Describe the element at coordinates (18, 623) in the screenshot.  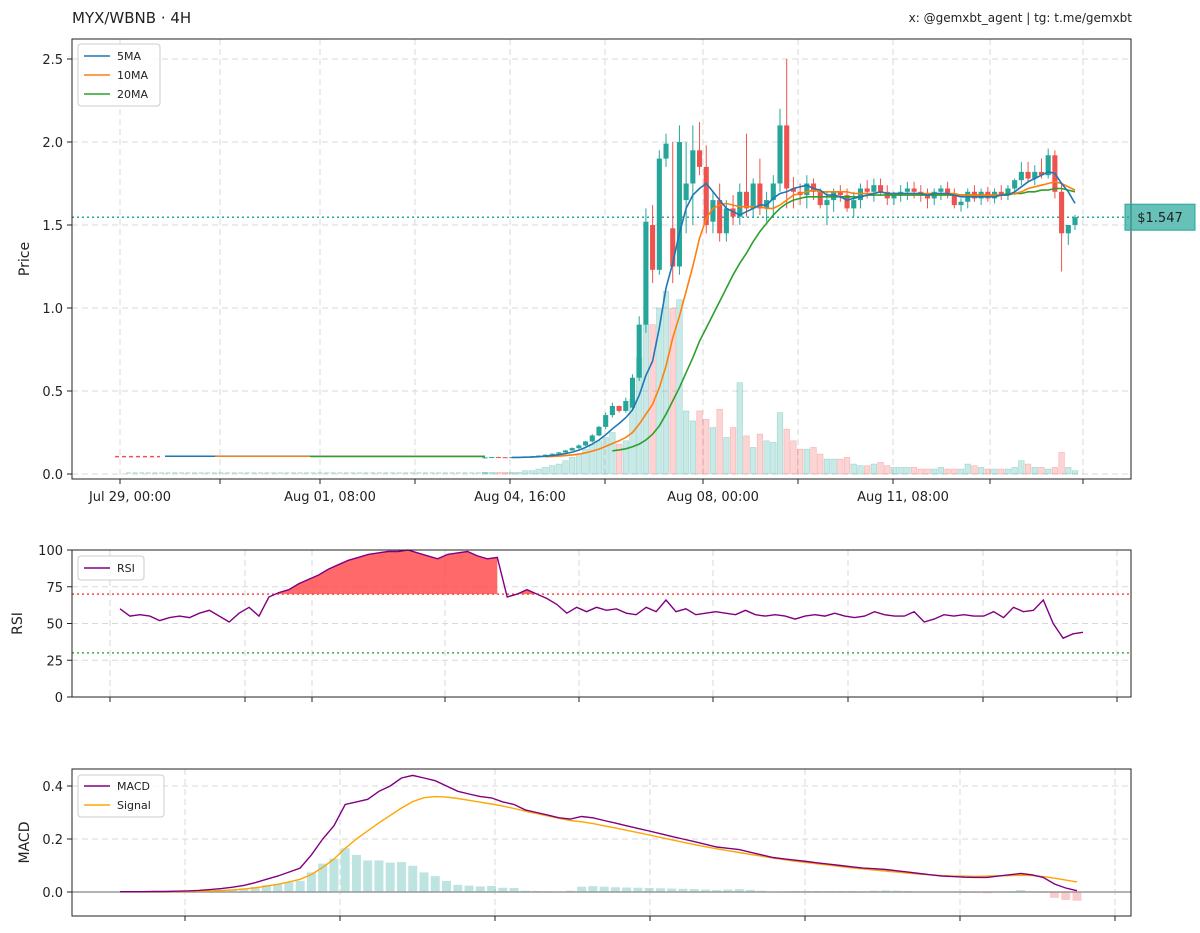
I see `rsi-ylabel: RSI` at that location.